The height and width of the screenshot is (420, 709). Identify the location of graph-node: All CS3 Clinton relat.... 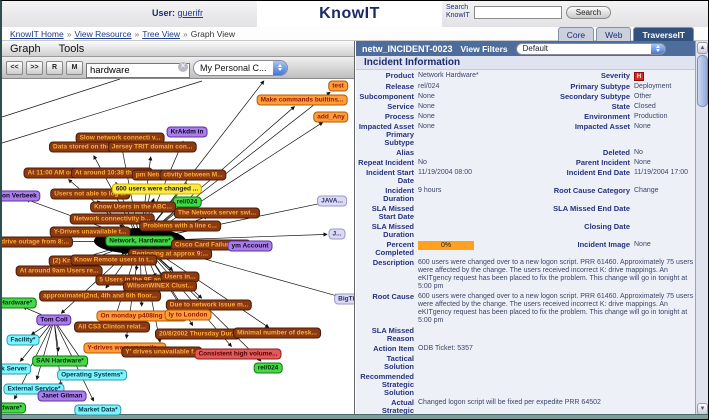
(112, 327).